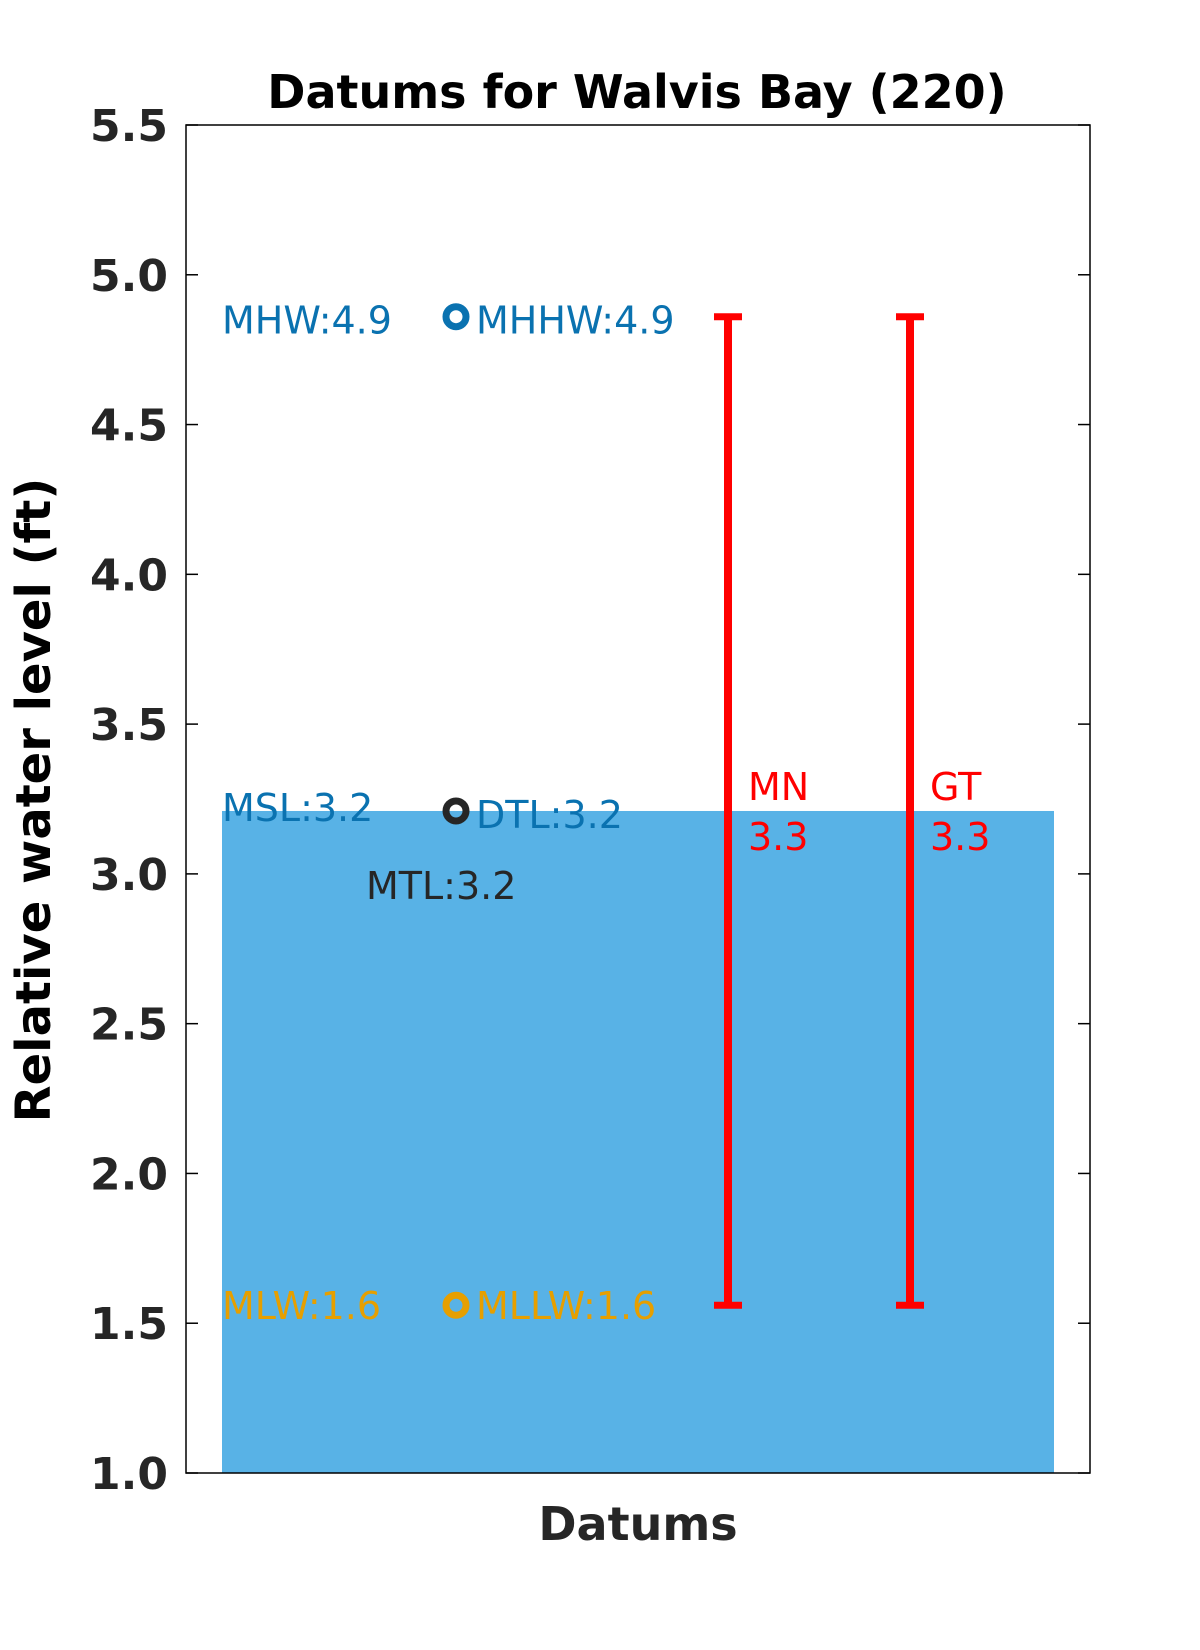  Describe the element at coordinates (129, 276) in the screenshot. I see `y-tick-label: 5.0` at that location.